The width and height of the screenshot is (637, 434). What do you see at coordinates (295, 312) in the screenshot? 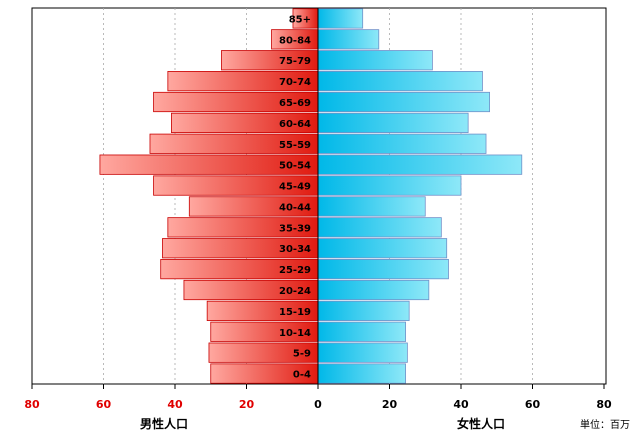
I see `age-label-15-19: 15-19` at bounding box center [295, 312].